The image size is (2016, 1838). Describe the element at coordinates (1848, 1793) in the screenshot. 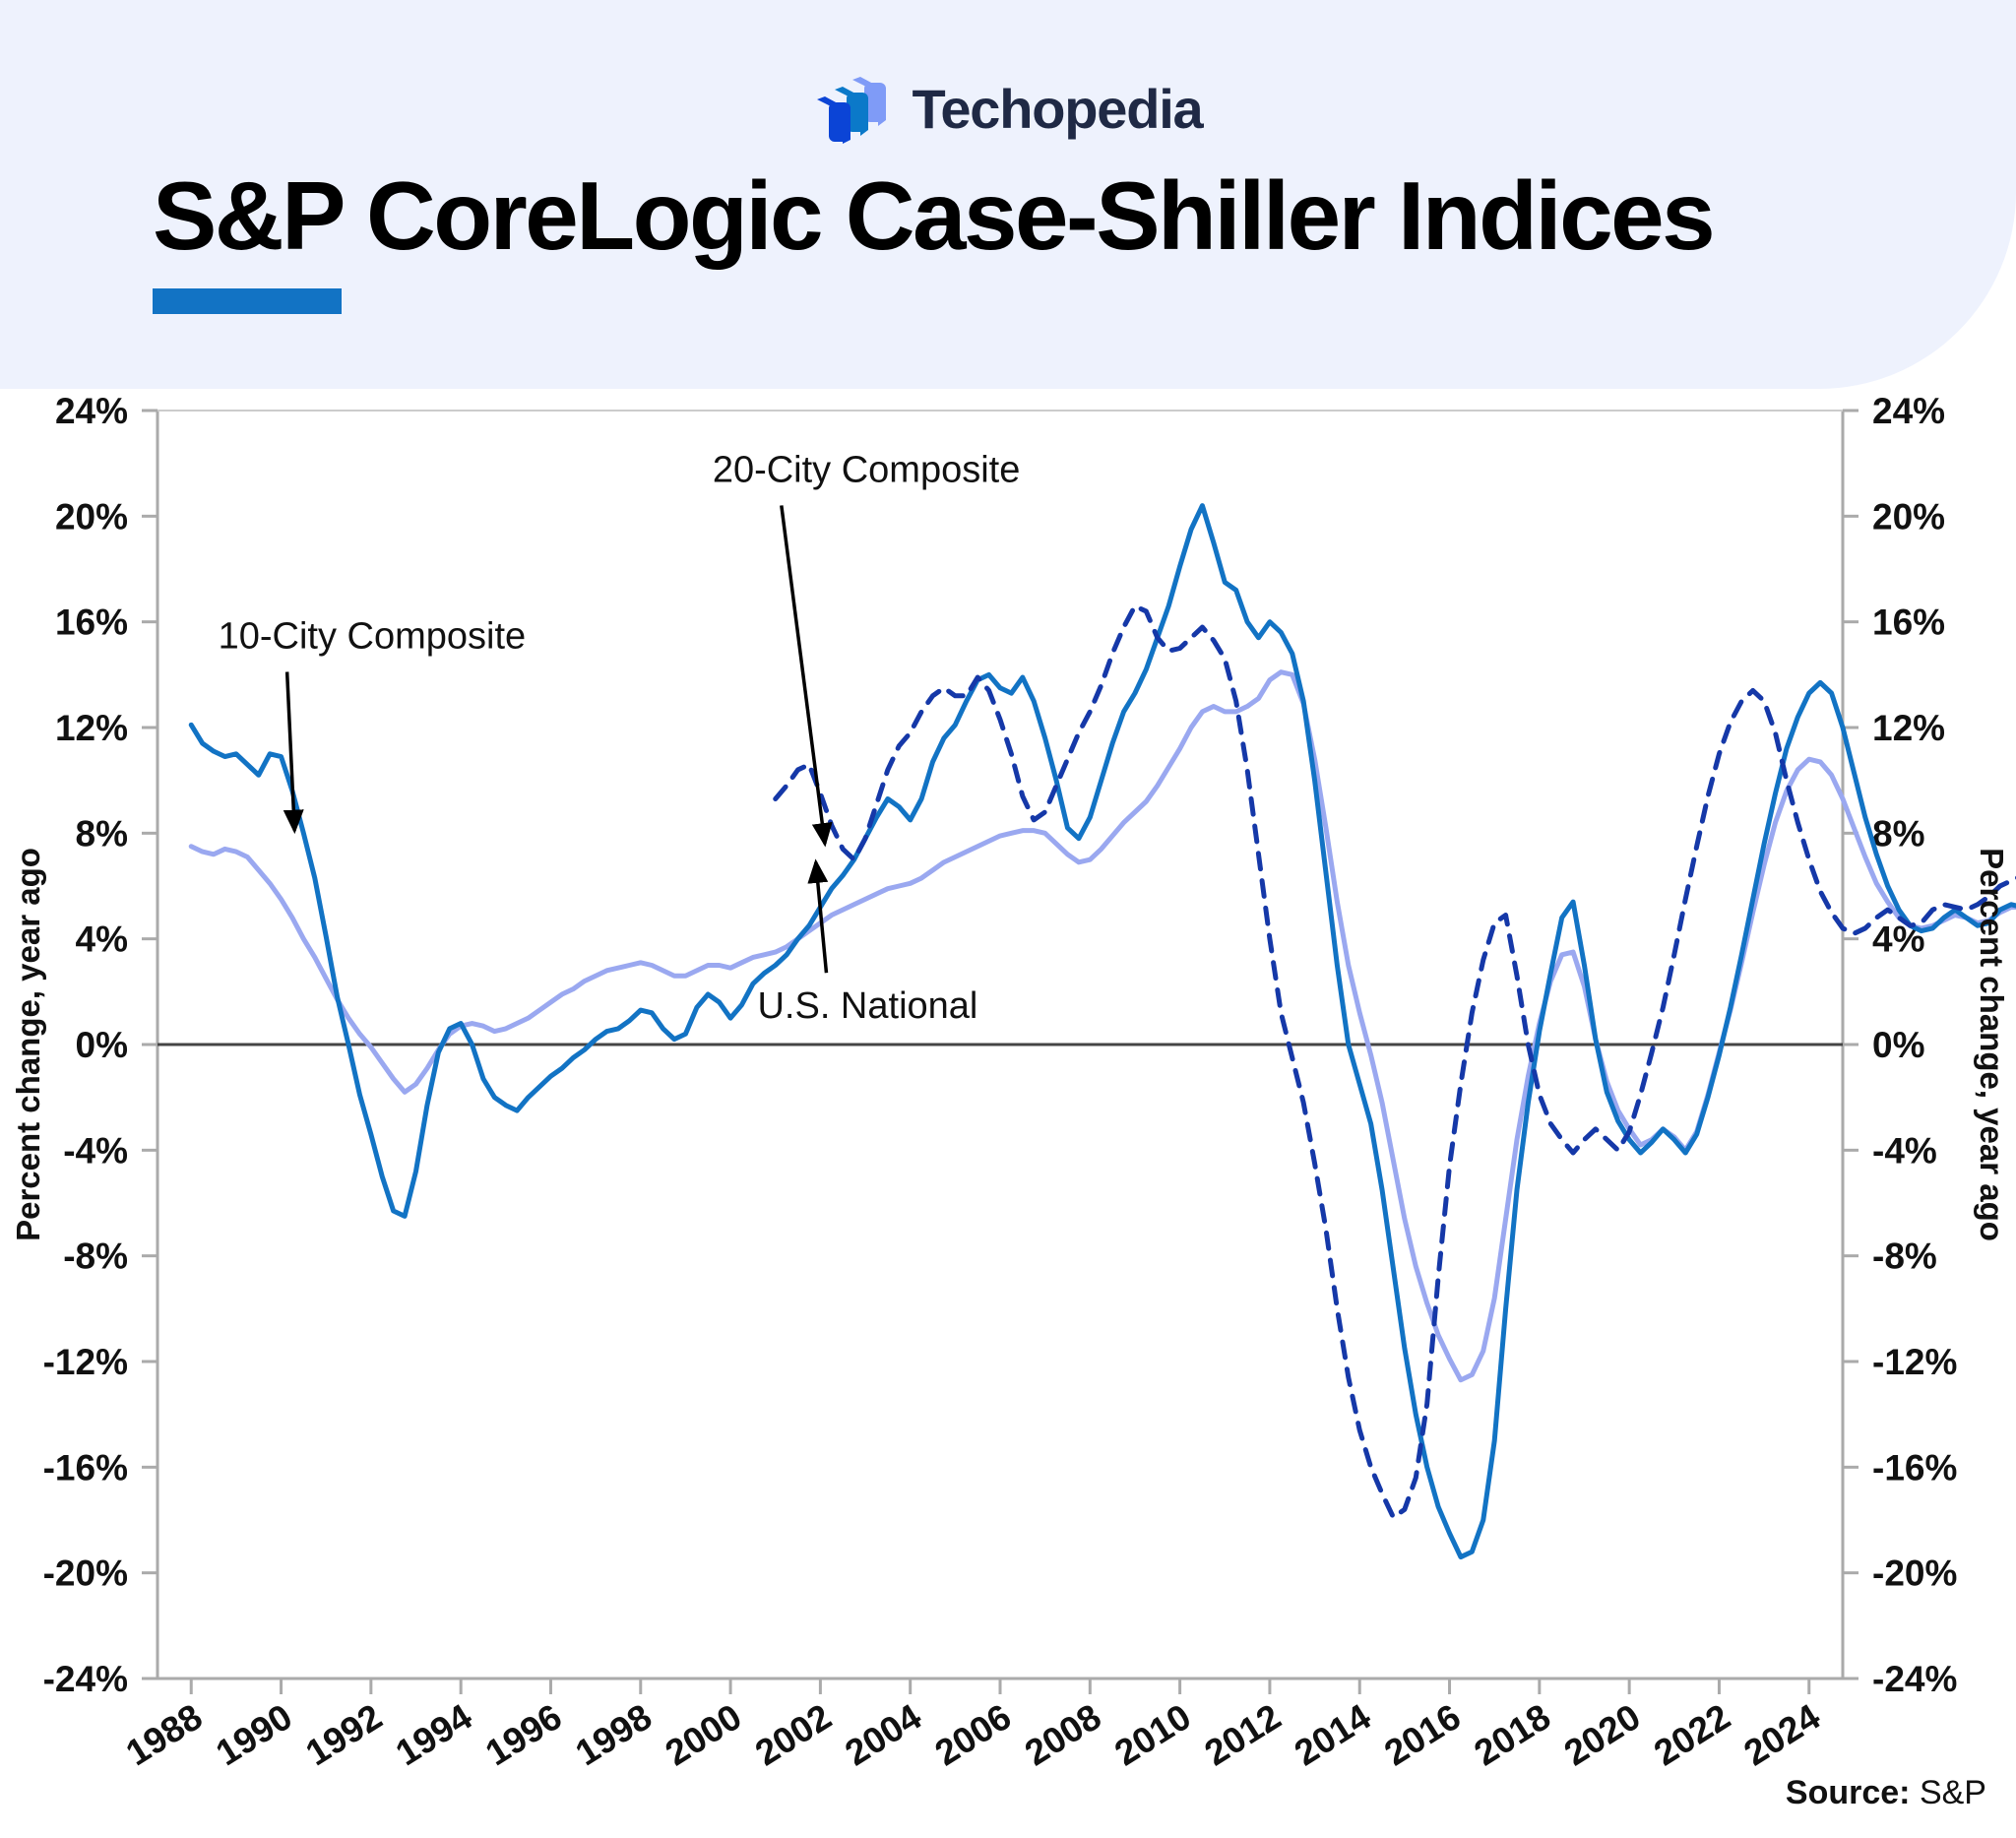

I see `source-label: Source:` at that location.